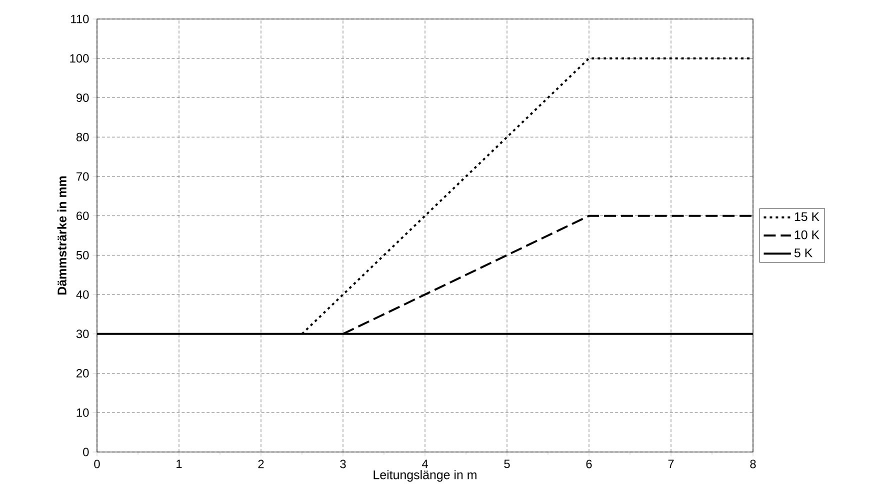  I want to click on y-tick-label: 10, so click(82, 412).